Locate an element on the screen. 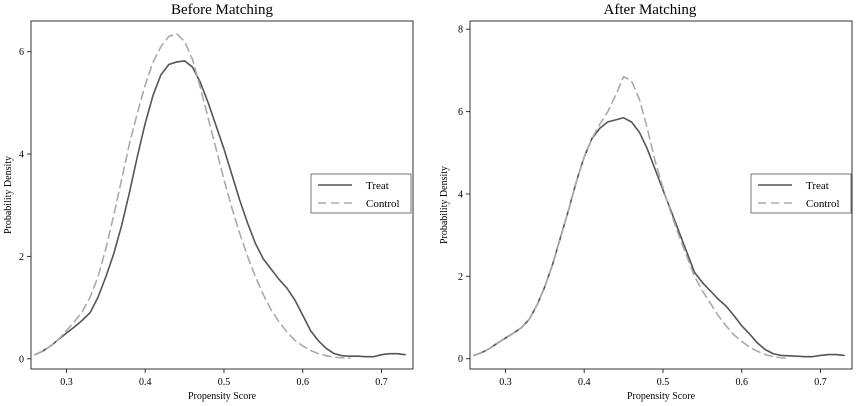  chart-title: After Matching is located at coordinates (650, 10).